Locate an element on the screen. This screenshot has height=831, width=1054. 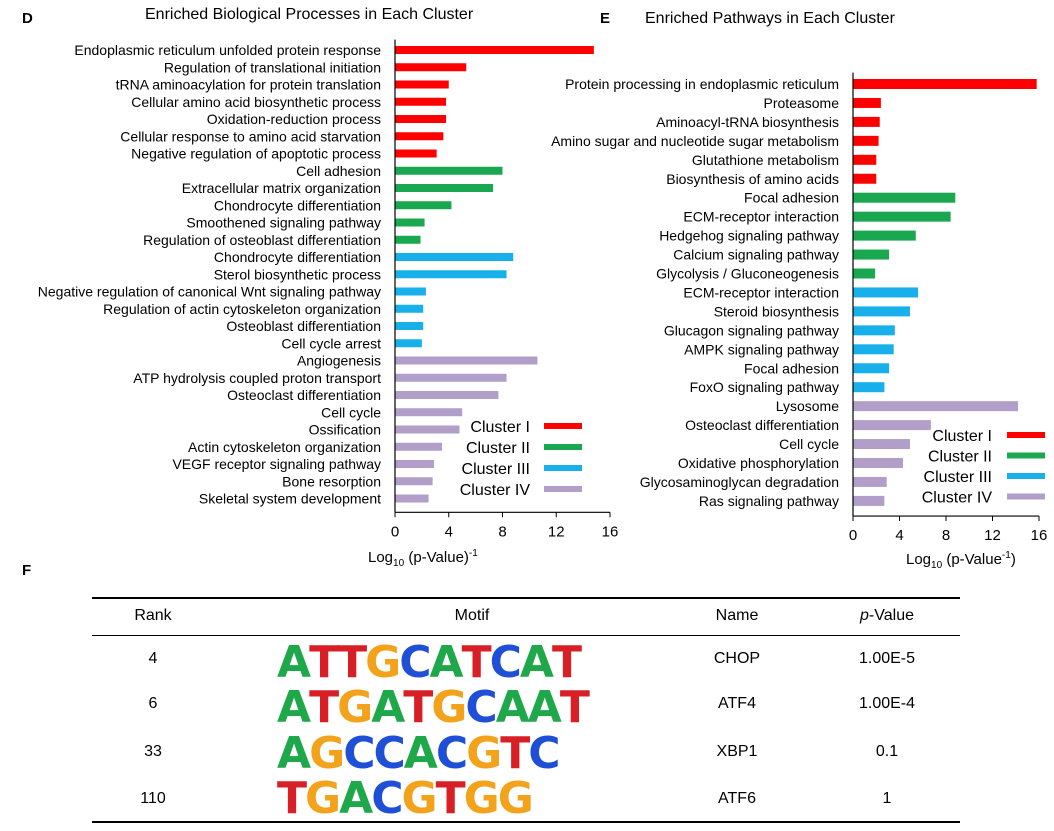
table-row-rank: 33 is located at coordinates (153, 751).